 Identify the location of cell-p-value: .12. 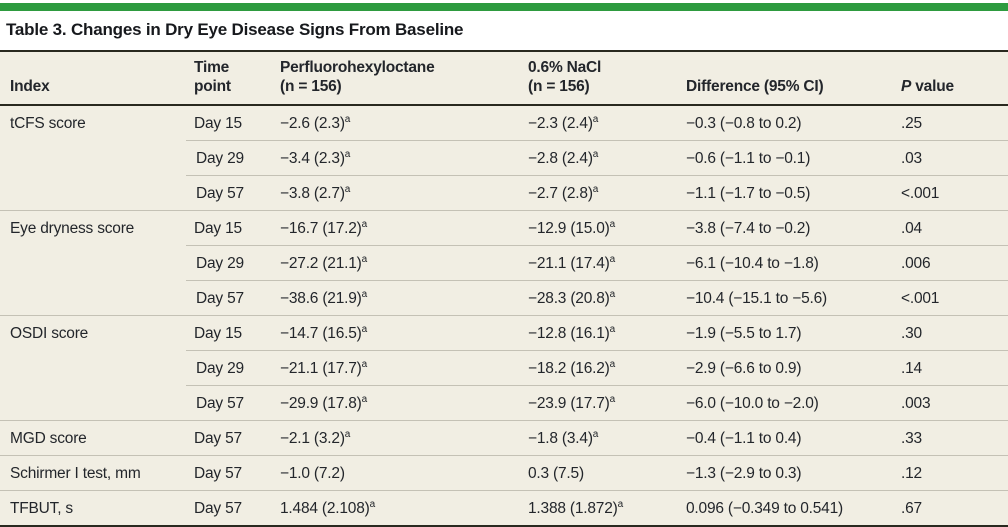
(950, 473).